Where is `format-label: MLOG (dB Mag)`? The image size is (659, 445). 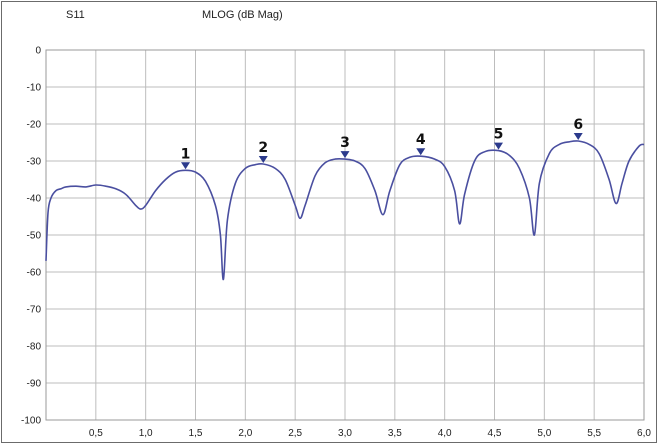 format-label: MLOG (dB Mag) is located at coordinates (242, 15).